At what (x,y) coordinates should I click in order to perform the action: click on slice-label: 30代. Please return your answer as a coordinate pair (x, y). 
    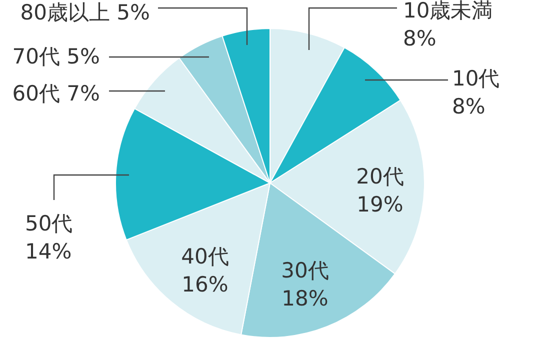
    Looking at the image, I should click on (305, 270).